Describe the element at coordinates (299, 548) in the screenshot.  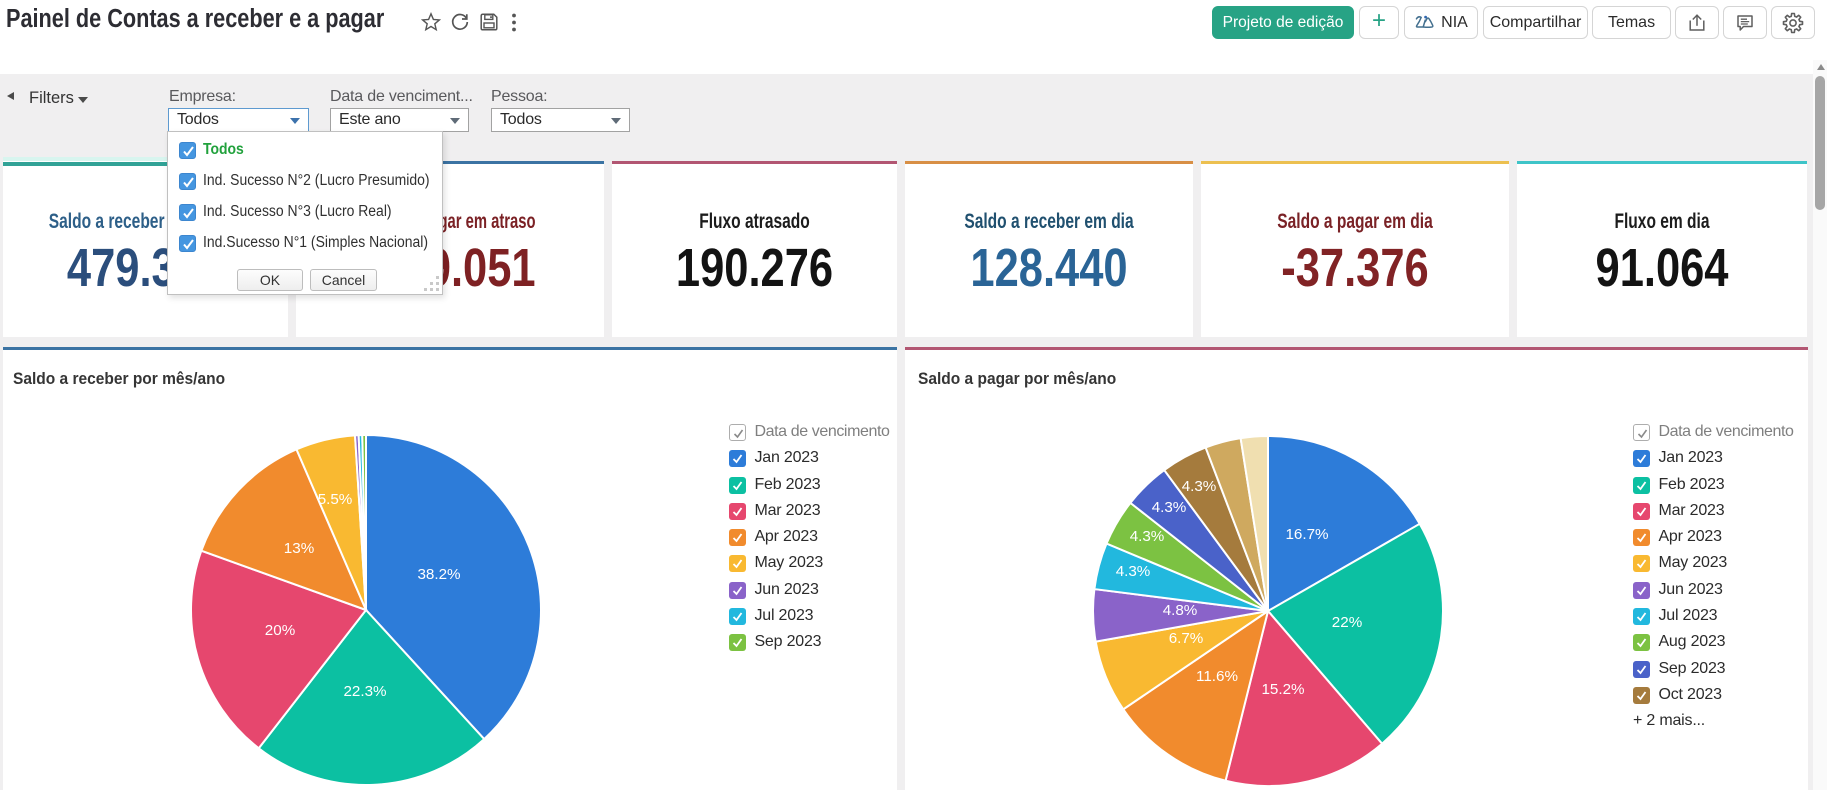
I see `svg-text: 13%` at that location.